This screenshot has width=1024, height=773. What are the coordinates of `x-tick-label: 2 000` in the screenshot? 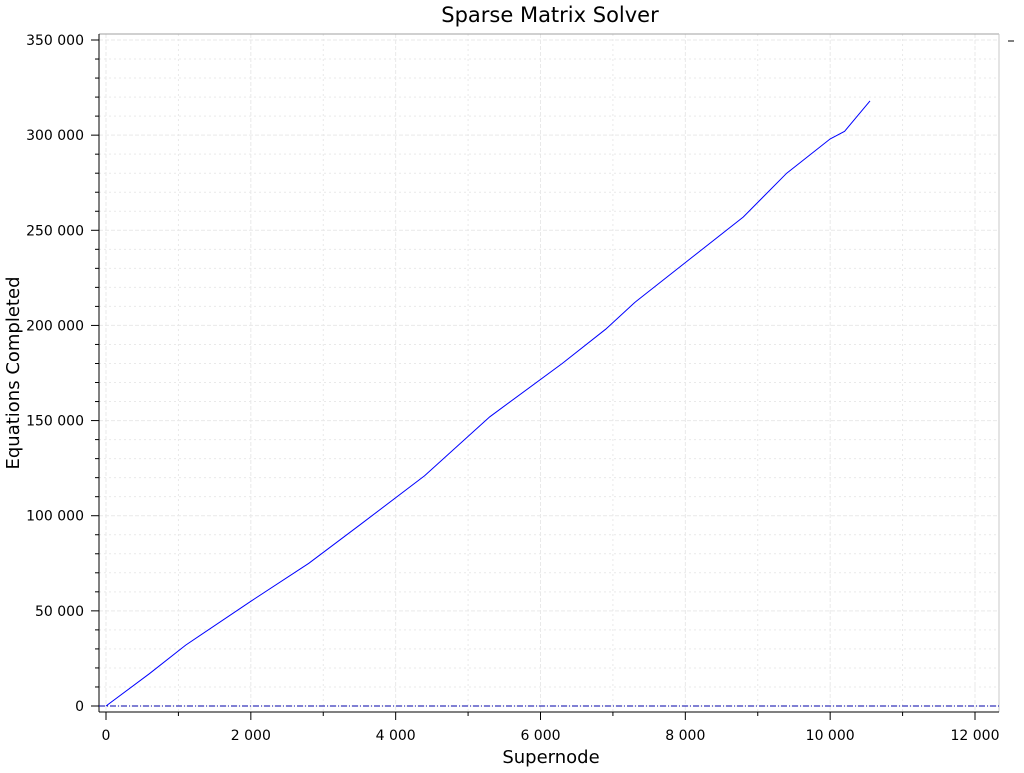 It's located at (251, 736).